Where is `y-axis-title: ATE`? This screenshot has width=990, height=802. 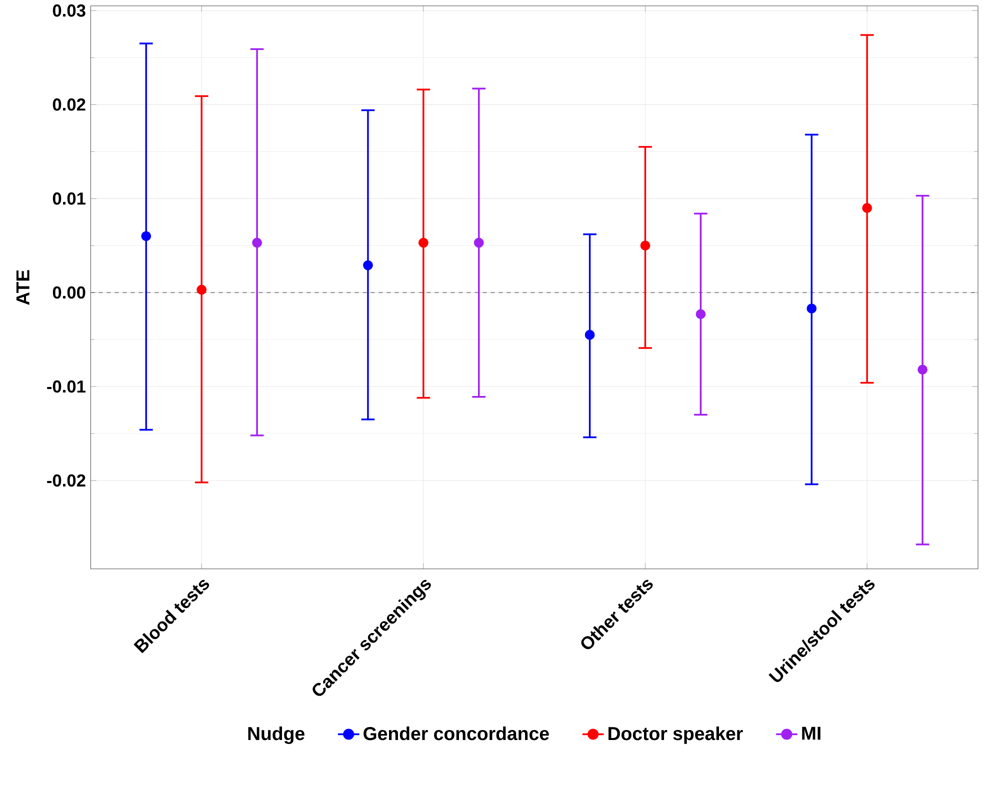 y-axis-title: ATE is located at coordinates (23, 287).